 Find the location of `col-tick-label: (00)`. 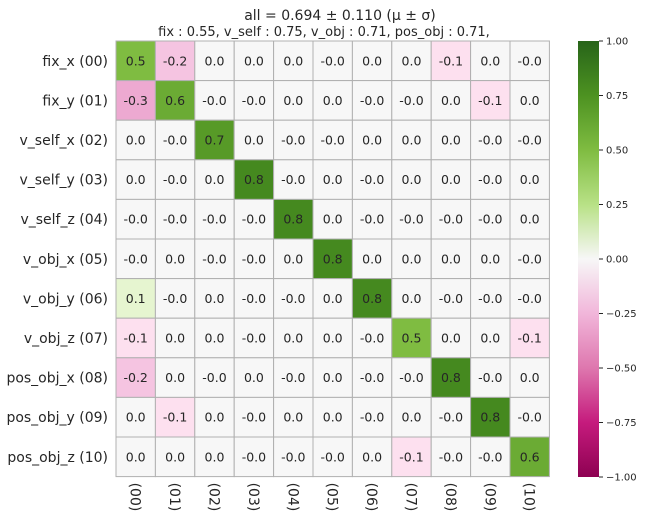

col-tick-label: (00) is located at coordinates (135, 497).